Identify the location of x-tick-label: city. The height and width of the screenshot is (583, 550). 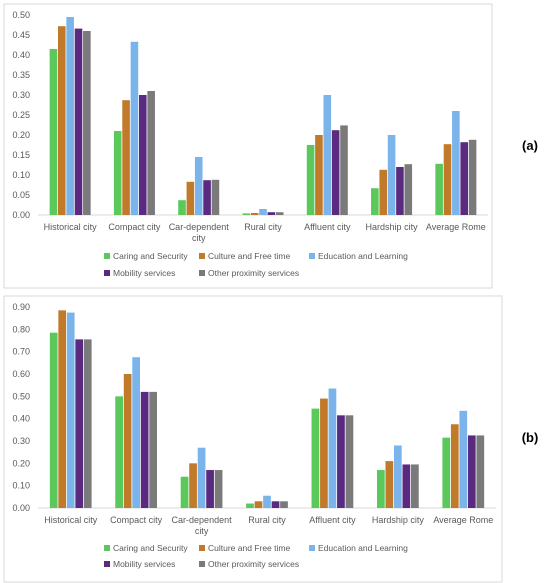
(202, 531).